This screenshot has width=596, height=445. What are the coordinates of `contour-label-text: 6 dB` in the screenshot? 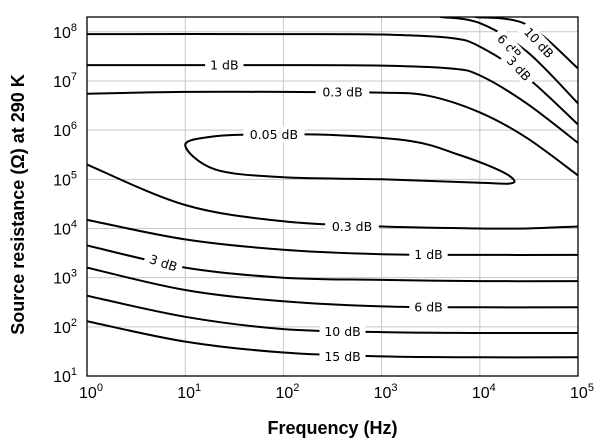 It's located at (428, 306).